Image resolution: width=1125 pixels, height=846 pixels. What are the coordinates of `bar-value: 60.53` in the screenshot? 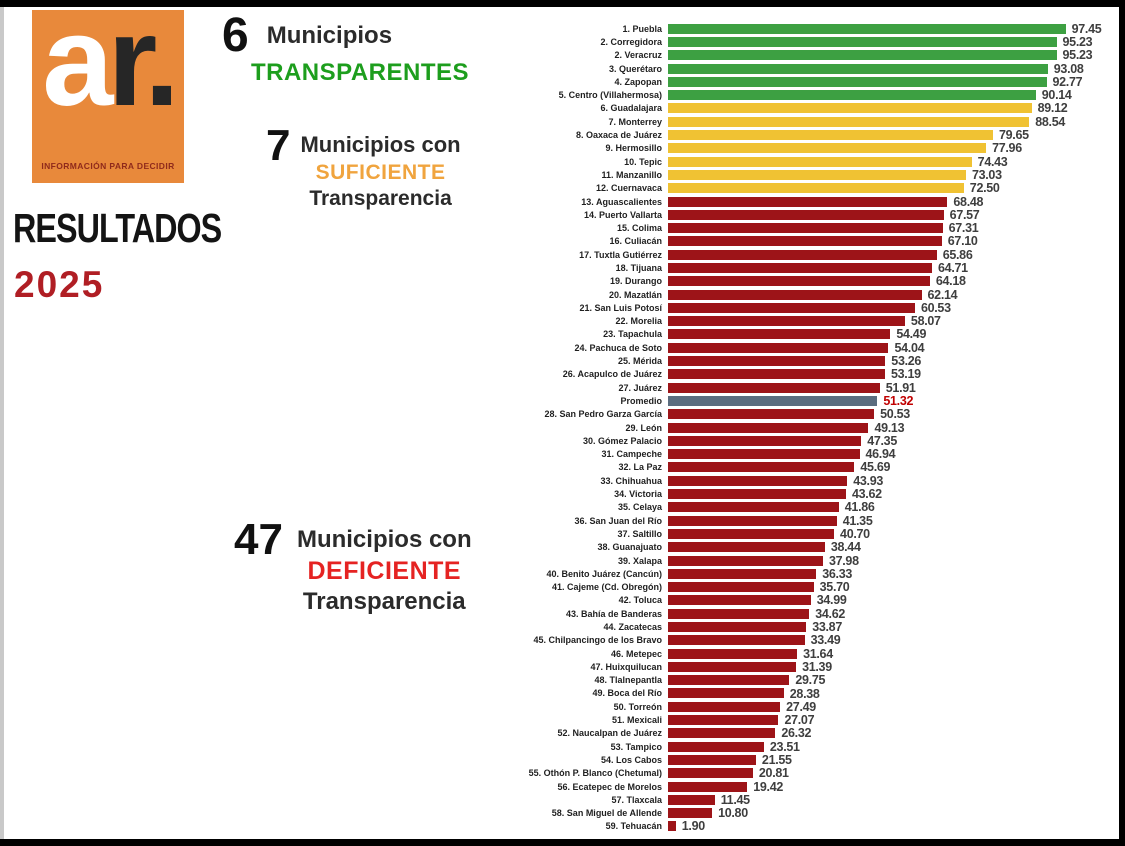 It's located at (935, 307).